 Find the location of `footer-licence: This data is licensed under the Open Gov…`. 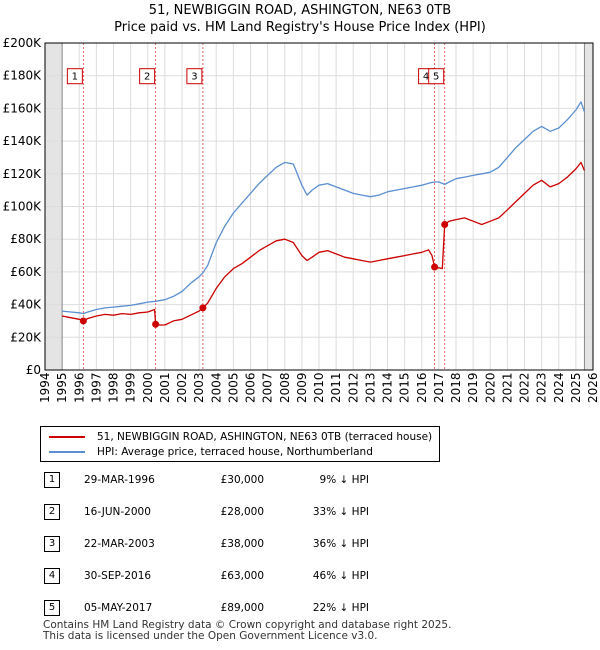

footer-licence: This data is licensed under the Open Gov… is located at coordinates (210, 636).